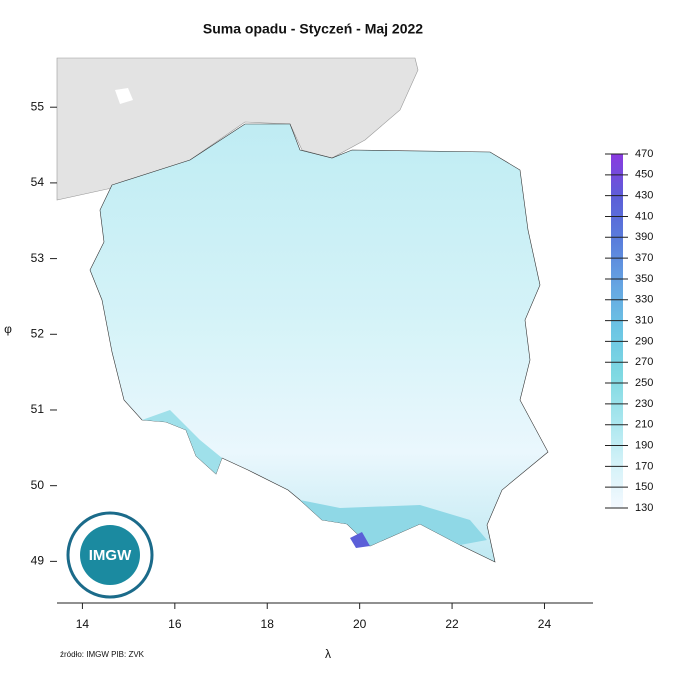 The width and height of the screenshot is (676, 676). Describe the element at coordinates (644, 487) in the screenshot. I see `colorbar-tick-label: 150` at that location.